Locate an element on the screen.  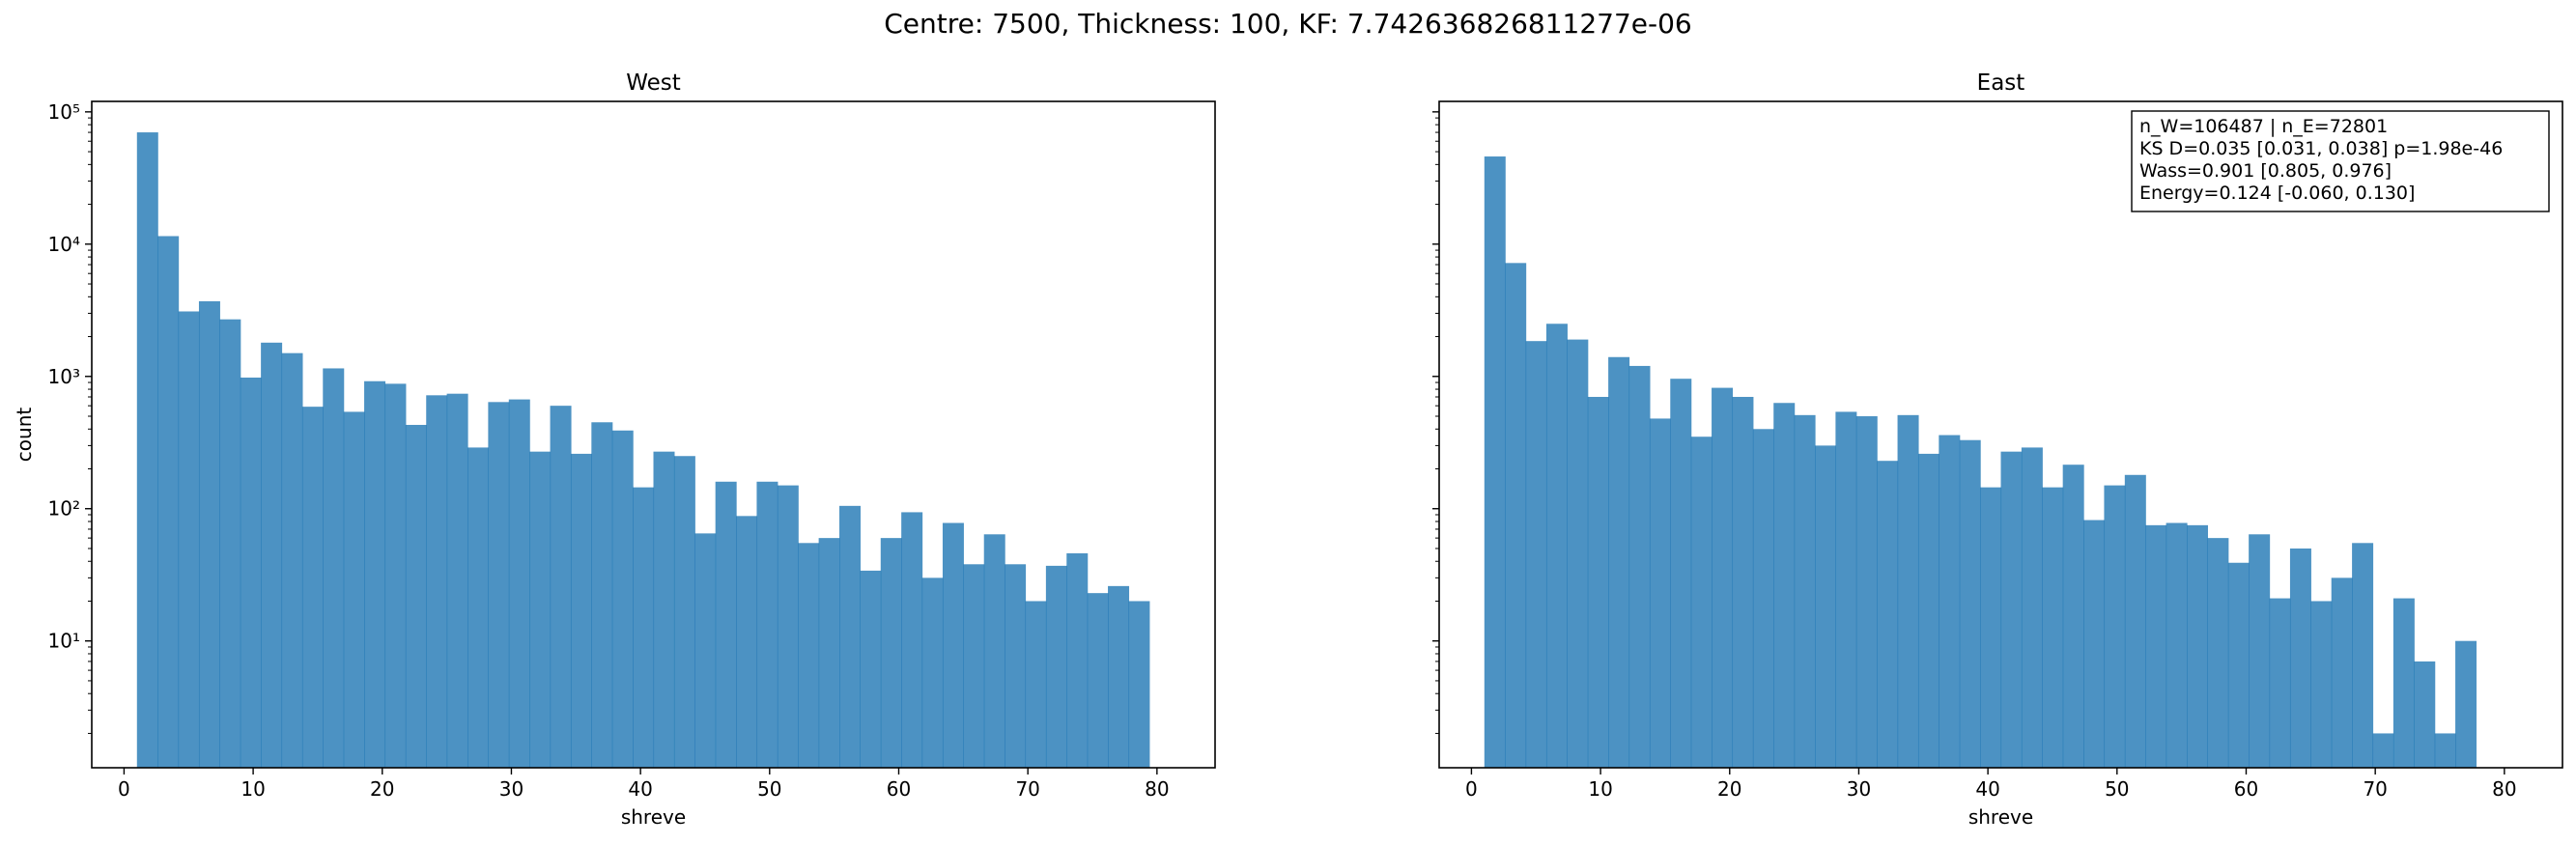
y-tick-label: 10³ is located at coordinates (64, 376).